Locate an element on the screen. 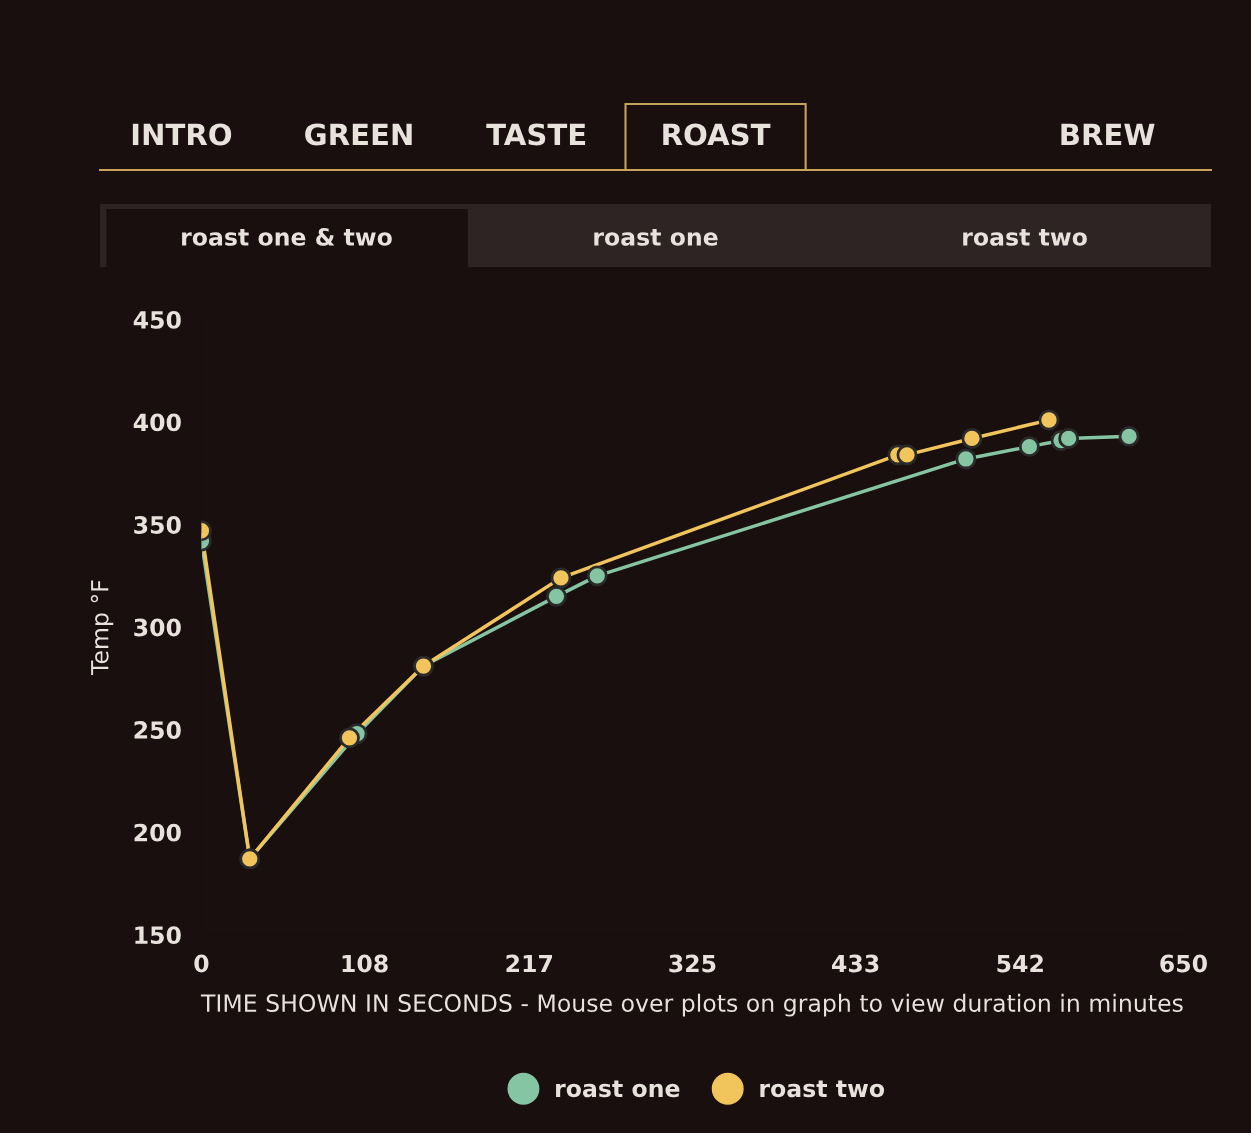  text: roast two is located at coordinates (1025, 237).